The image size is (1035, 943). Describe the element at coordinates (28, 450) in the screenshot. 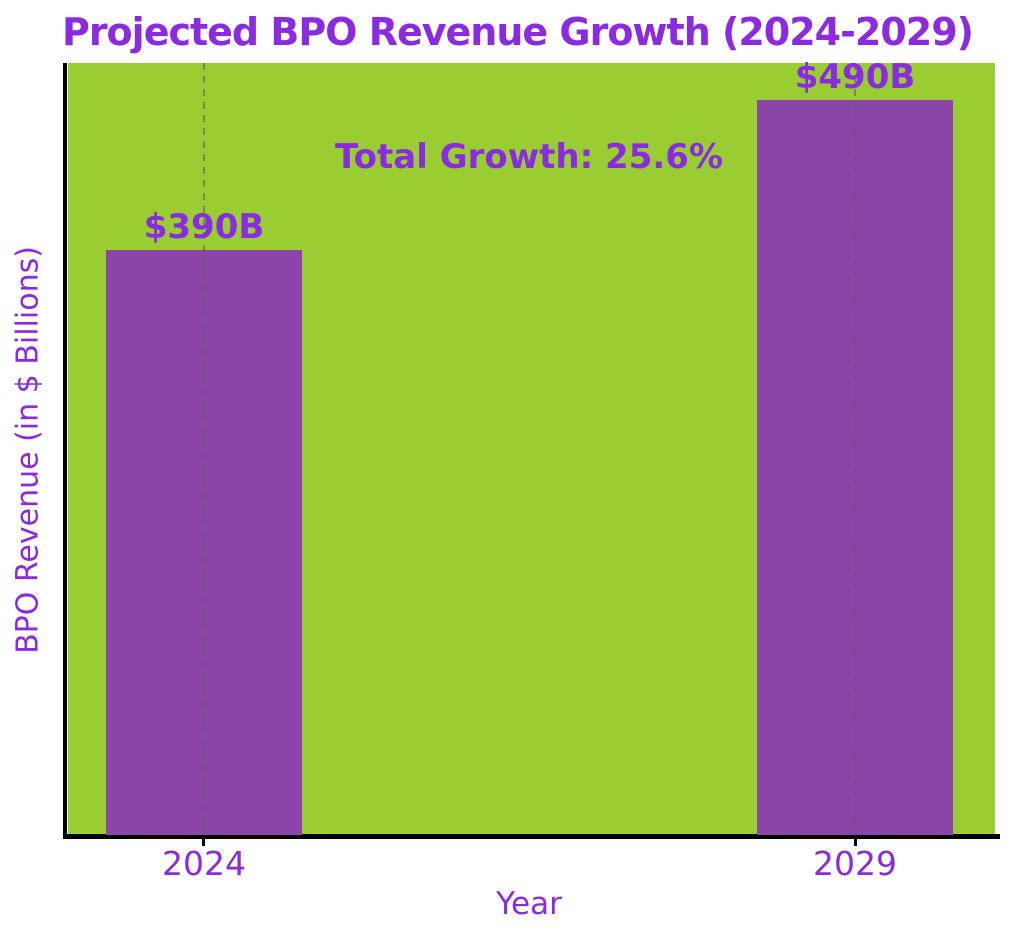

I see `y-axis-label: BPO Revenue (in $ Billions)` at that location.